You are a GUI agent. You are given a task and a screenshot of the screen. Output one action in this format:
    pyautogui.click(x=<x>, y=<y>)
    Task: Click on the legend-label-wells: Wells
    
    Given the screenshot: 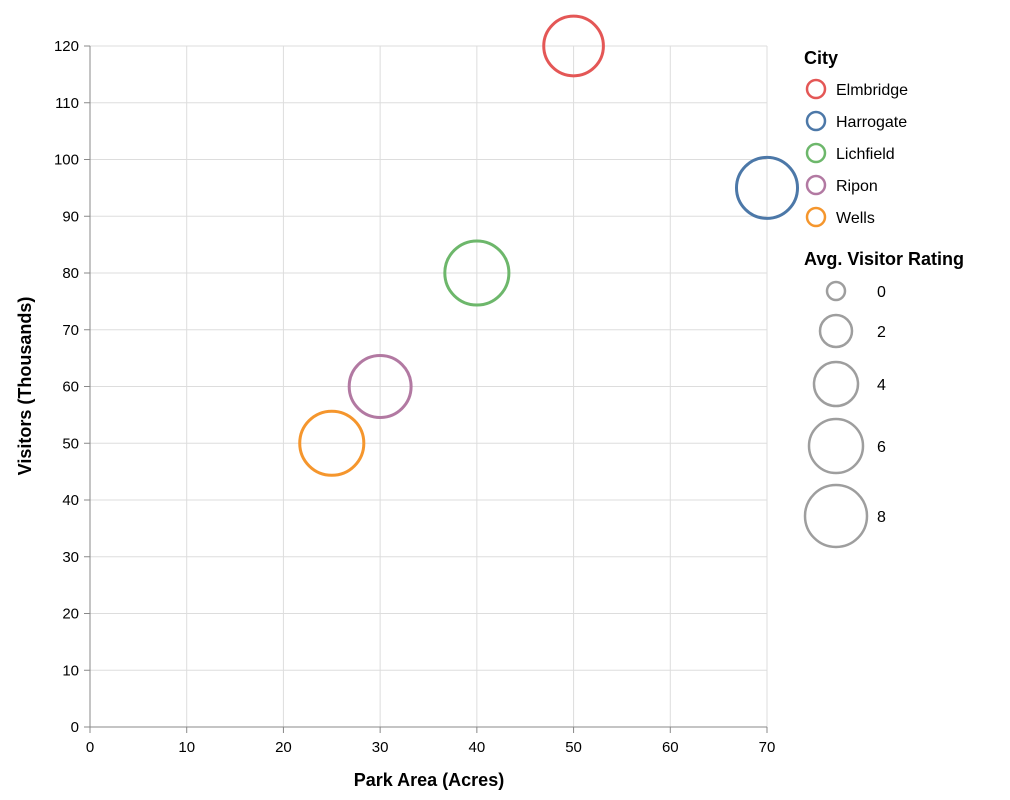 What is the action you would take?
    pyautogui.click(x=855, y=218)
    